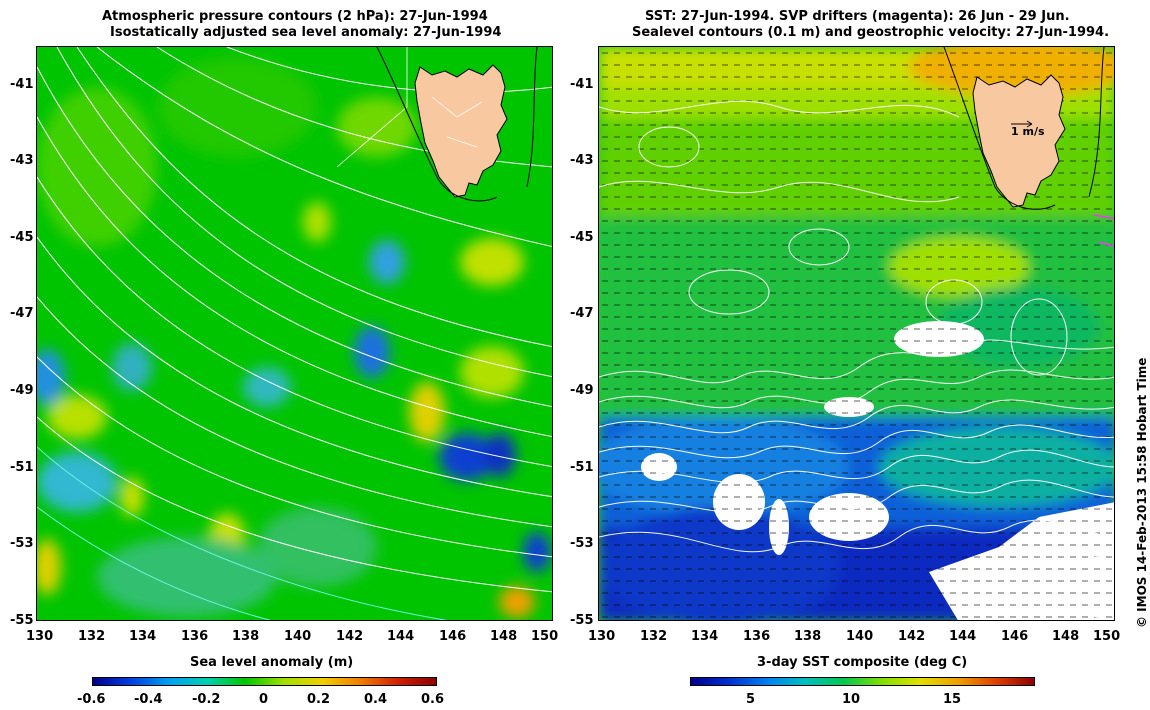 The width and height of the screenshot is (1150, 710). Describe the element at coordinates (148, 699) in the screenshot. I see `colorbar-tick: -0.4` at that location.